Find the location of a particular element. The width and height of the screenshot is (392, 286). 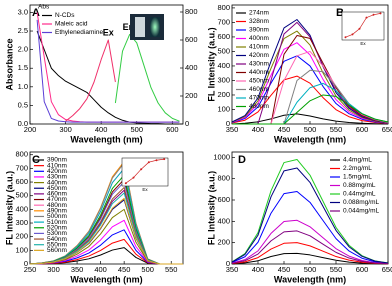

legend-label: 430nm is located at coordinates (57, 177).